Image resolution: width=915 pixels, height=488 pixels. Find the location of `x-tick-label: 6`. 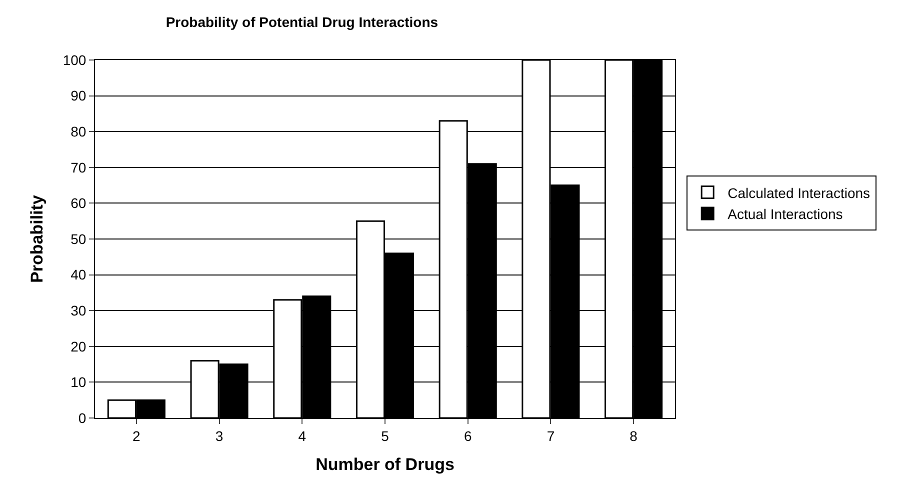

x-tick-label: 6 is located at coordinates (468, 436).